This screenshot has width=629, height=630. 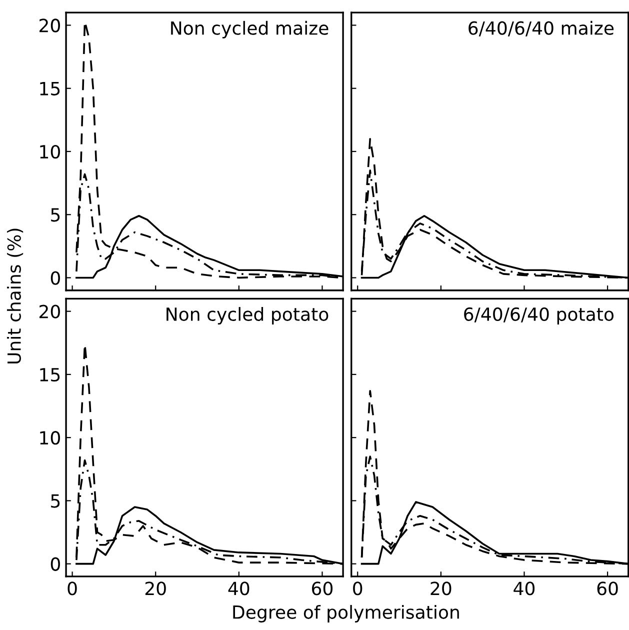 What do you see at coordinates (539, 315) in the screenshot?
I see `annotation: 6/40/6/40 potato` at bounding box center [539, 315].